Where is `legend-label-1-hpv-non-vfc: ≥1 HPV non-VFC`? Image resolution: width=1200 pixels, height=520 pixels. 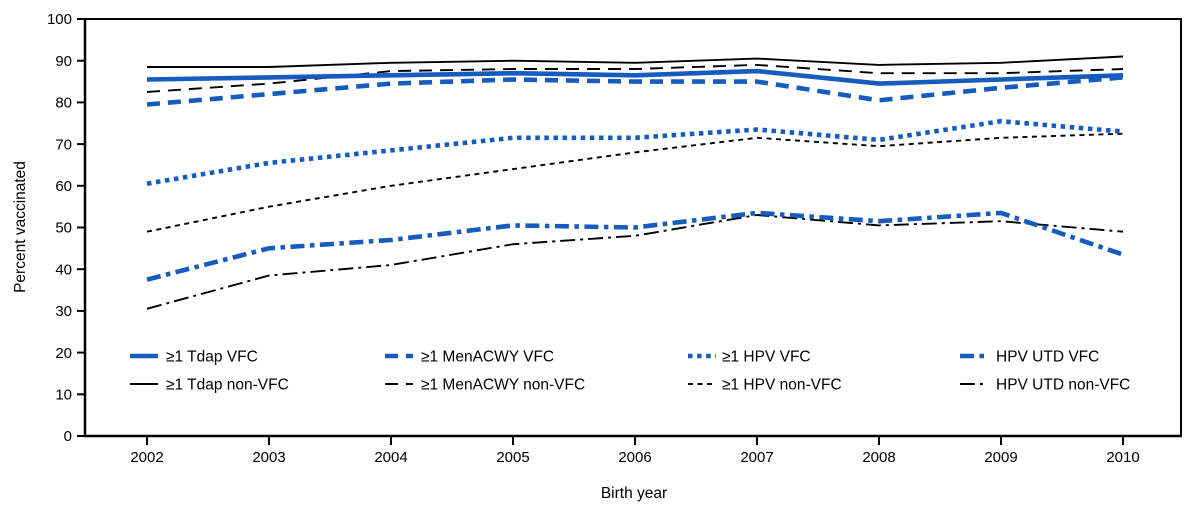
legend-label-1-hpv-non-vfc: ≥1 HPV non-VFC is located at coordinates (782, 385).